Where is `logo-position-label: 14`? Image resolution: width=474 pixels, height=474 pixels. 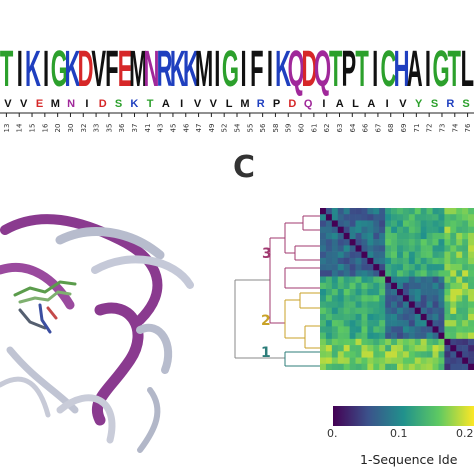
logo-position-label: 14 is located at coordinates (20, 127).